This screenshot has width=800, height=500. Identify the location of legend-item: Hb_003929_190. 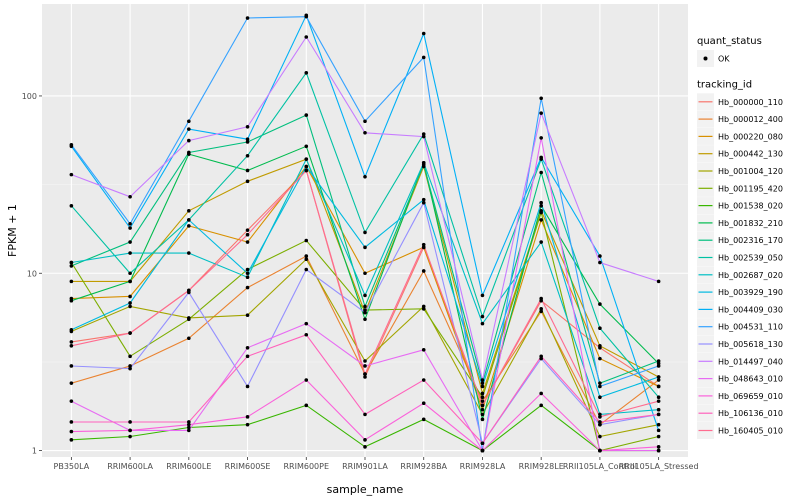
(740, 292).